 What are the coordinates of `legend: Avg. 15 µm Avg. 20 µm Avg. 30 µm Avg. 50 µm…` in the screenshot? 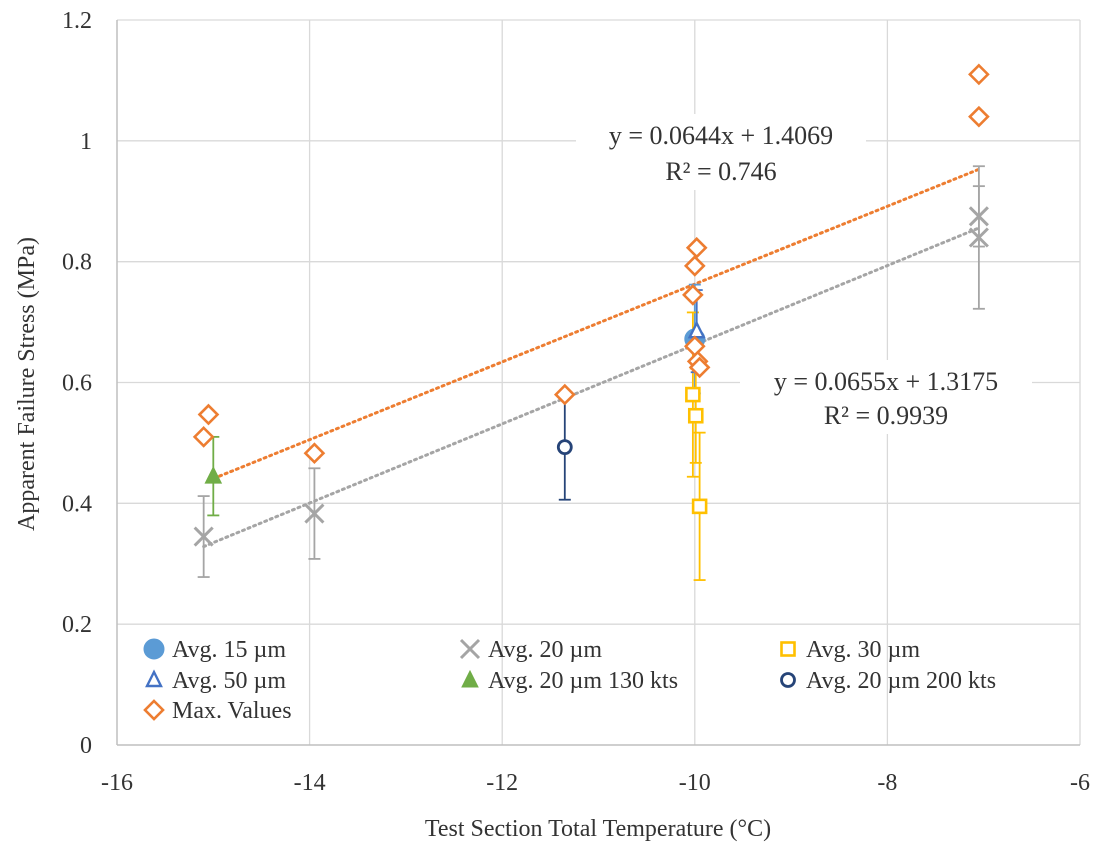 It's located at (569, 680).